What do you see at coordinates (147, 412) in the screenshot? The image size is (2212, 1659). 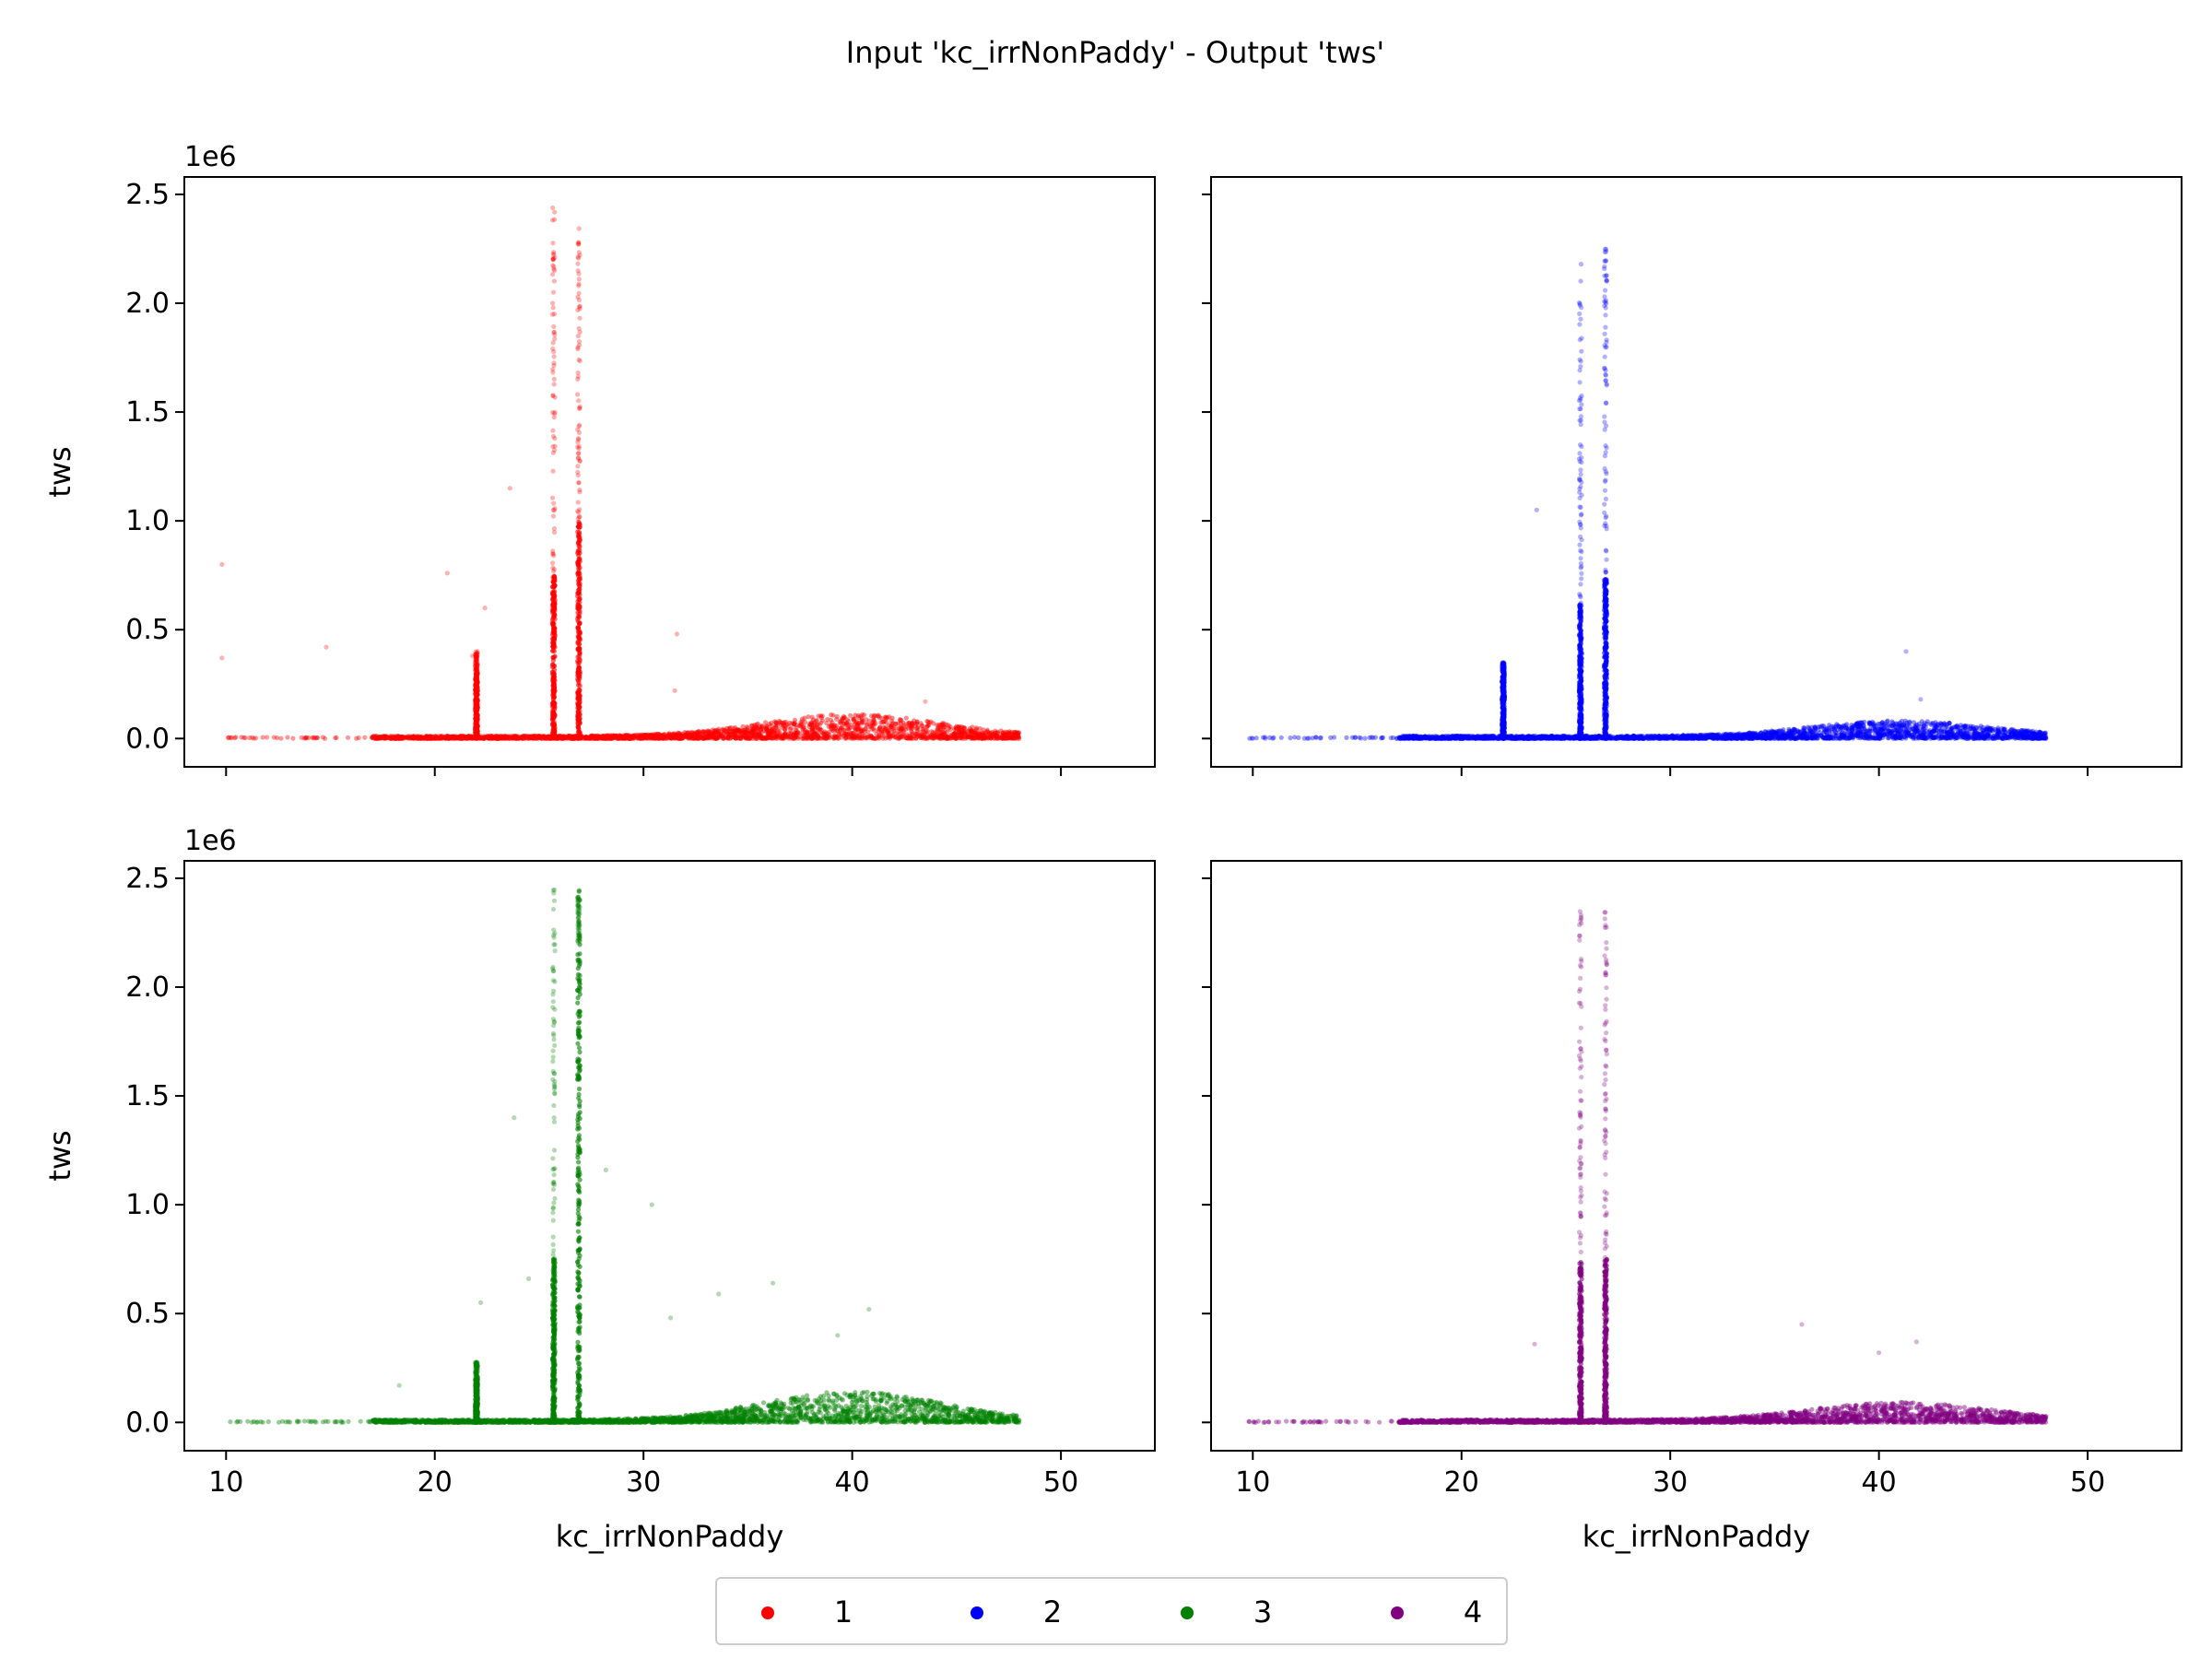 I see `y-tick-label: 1.5` at bounding box center [147, 412].